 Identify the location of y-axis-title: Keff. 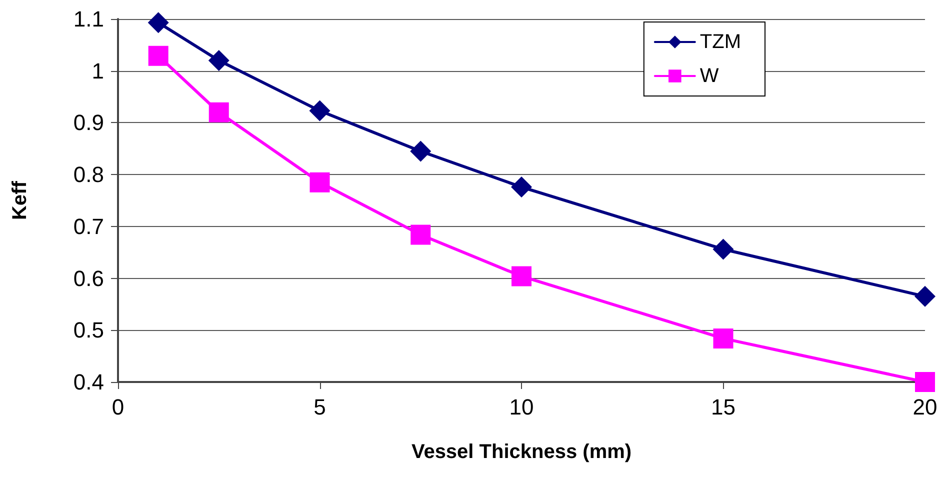
(20, 200).